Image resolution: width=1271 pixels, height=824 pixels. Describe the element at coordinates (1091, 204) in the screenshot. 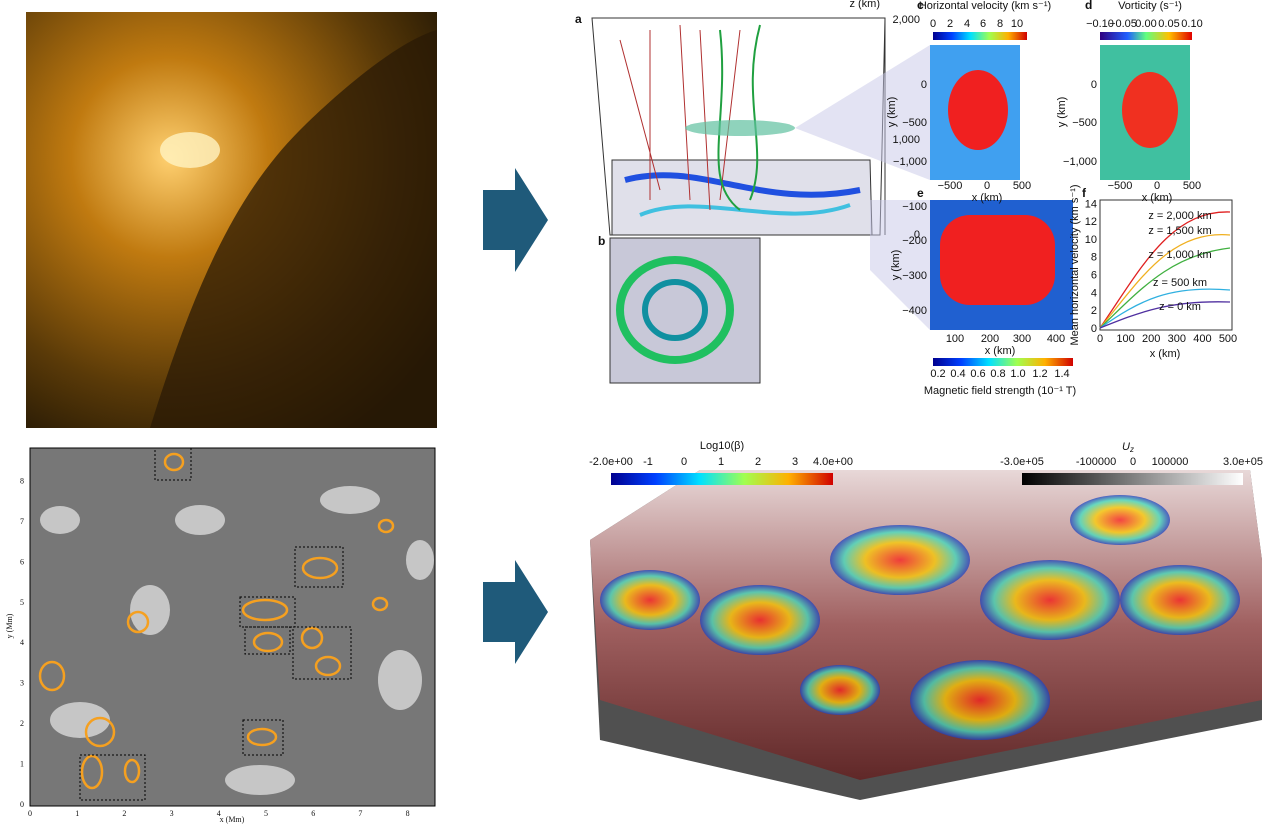

I see `tick-label: 14` at that location.